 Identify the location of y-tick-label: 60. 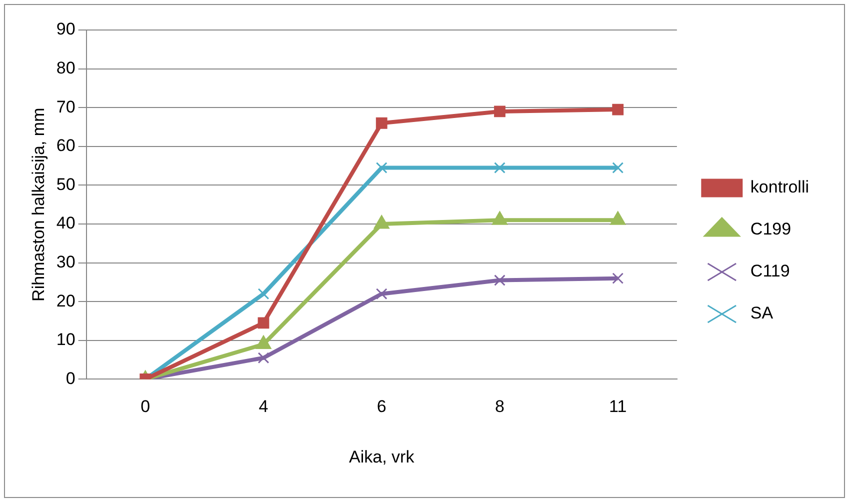
(66, 146).